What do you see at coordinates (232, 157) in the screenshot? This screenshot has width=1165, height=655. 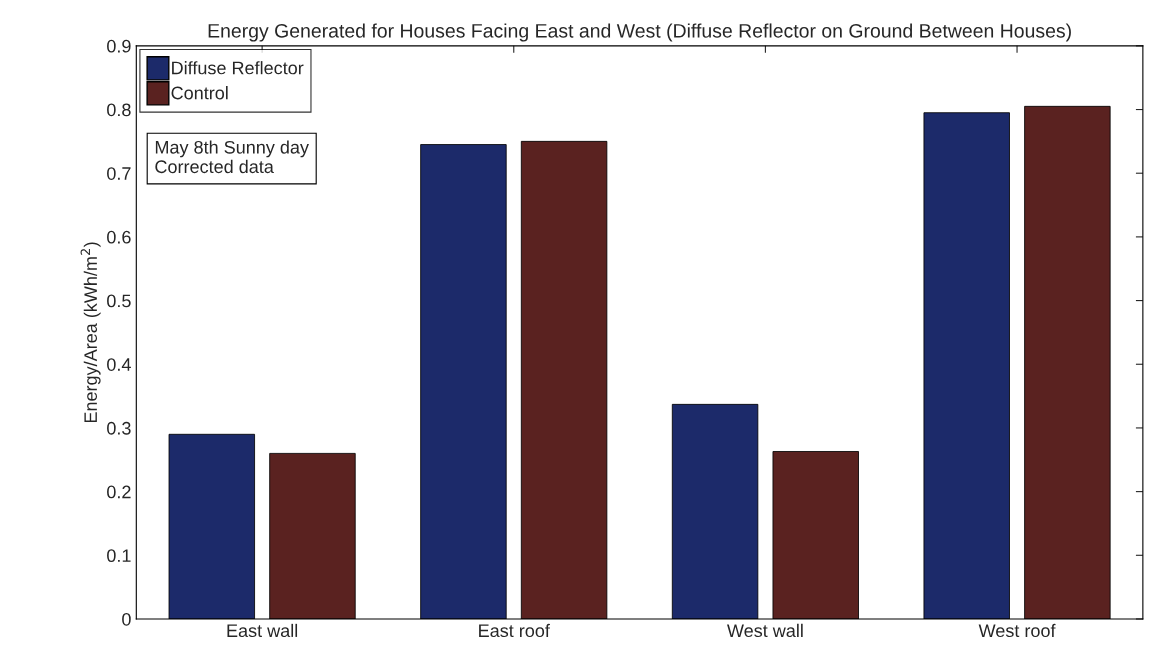 I see `annotation: May 8th Sunny day Corrected data` at bounding box center [232, 157].